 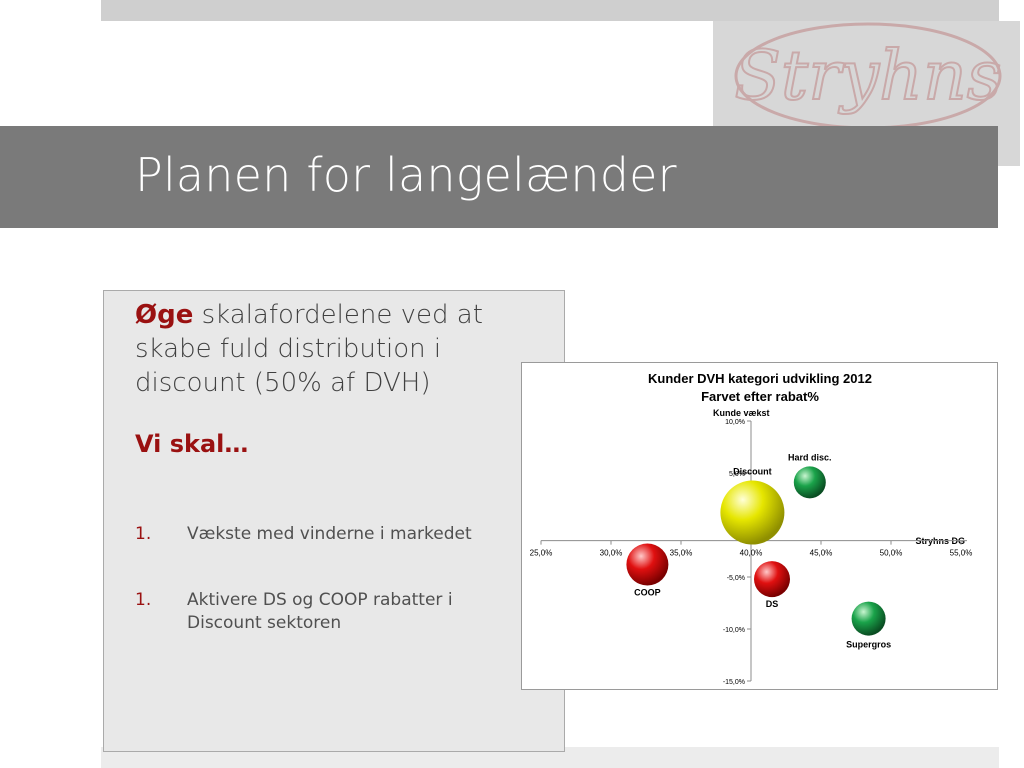 What do you see at coordinates (752, 472) in the screenshot?
I see `bubble-label: Discount` at bounding box center [752, 472].